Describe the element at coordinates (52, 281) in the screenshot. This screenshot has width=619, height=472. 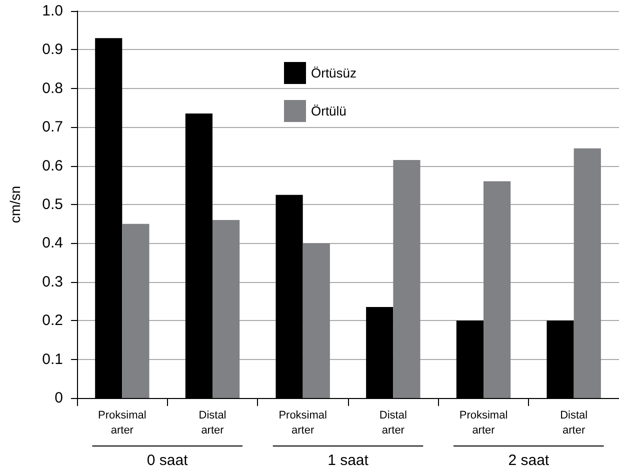
I see `y-tick-label: 0.3` at that location.